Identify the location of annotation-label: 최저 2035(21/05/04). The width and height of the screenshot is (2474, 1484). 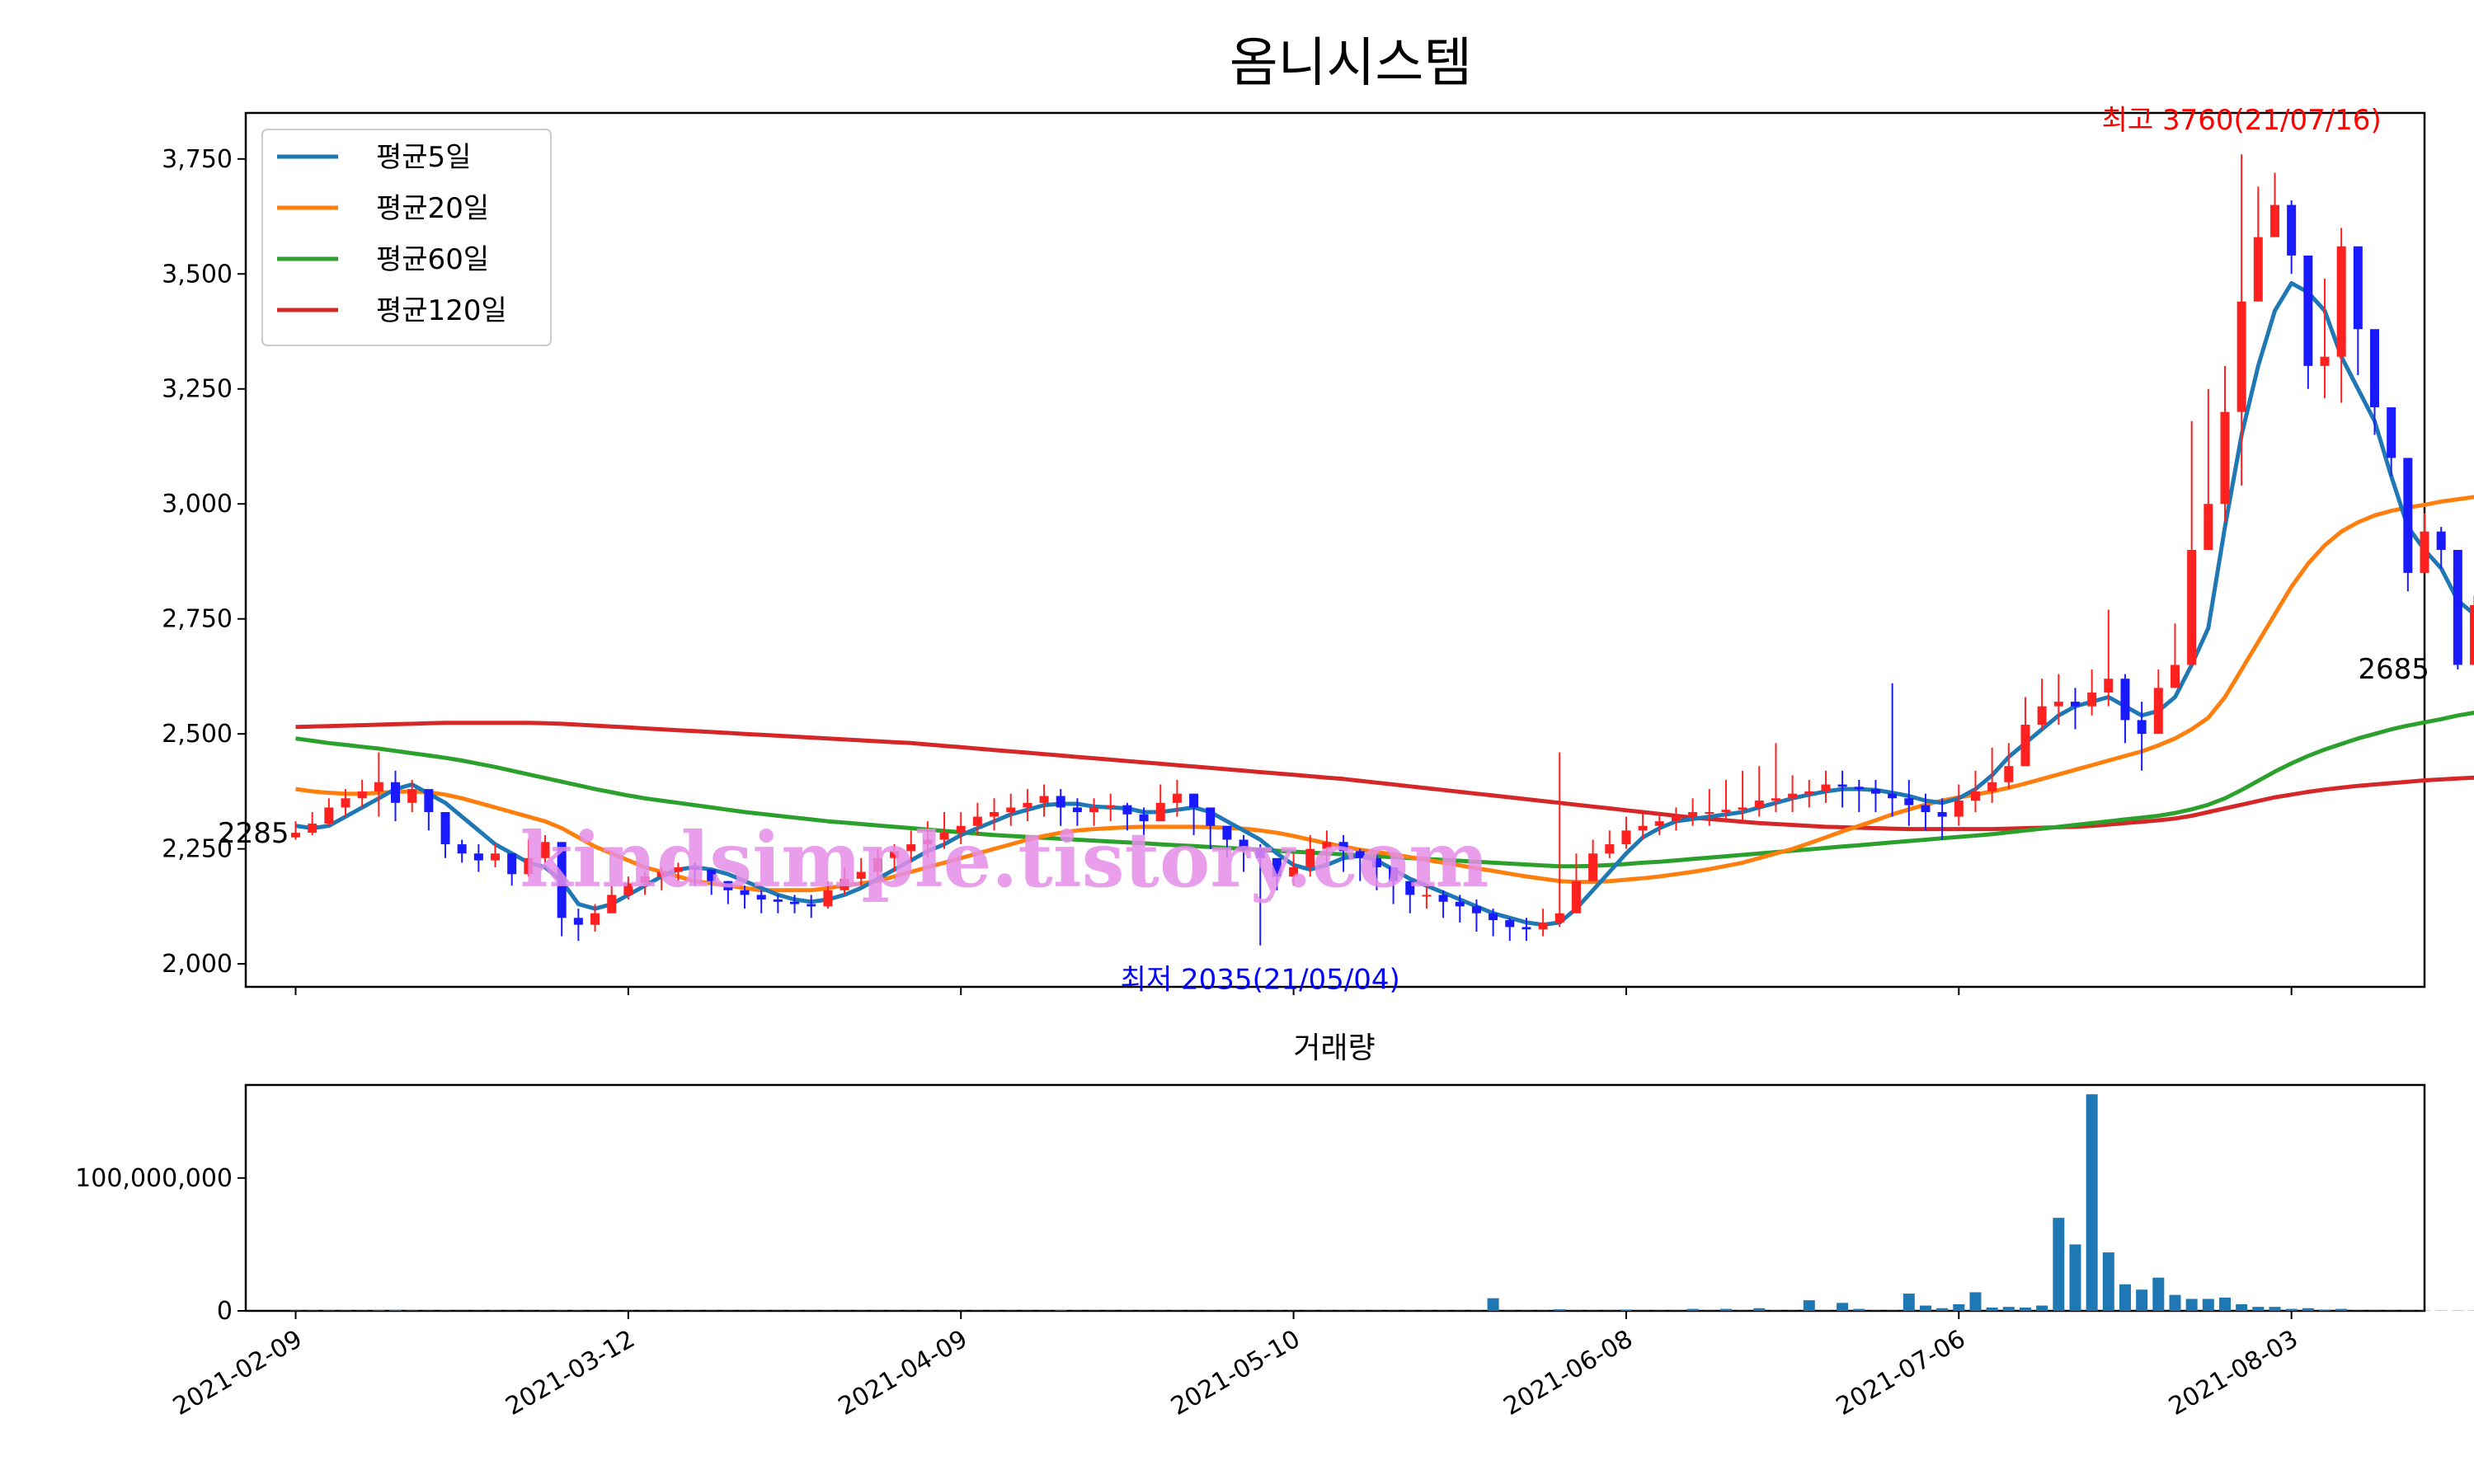
(1260, 980).